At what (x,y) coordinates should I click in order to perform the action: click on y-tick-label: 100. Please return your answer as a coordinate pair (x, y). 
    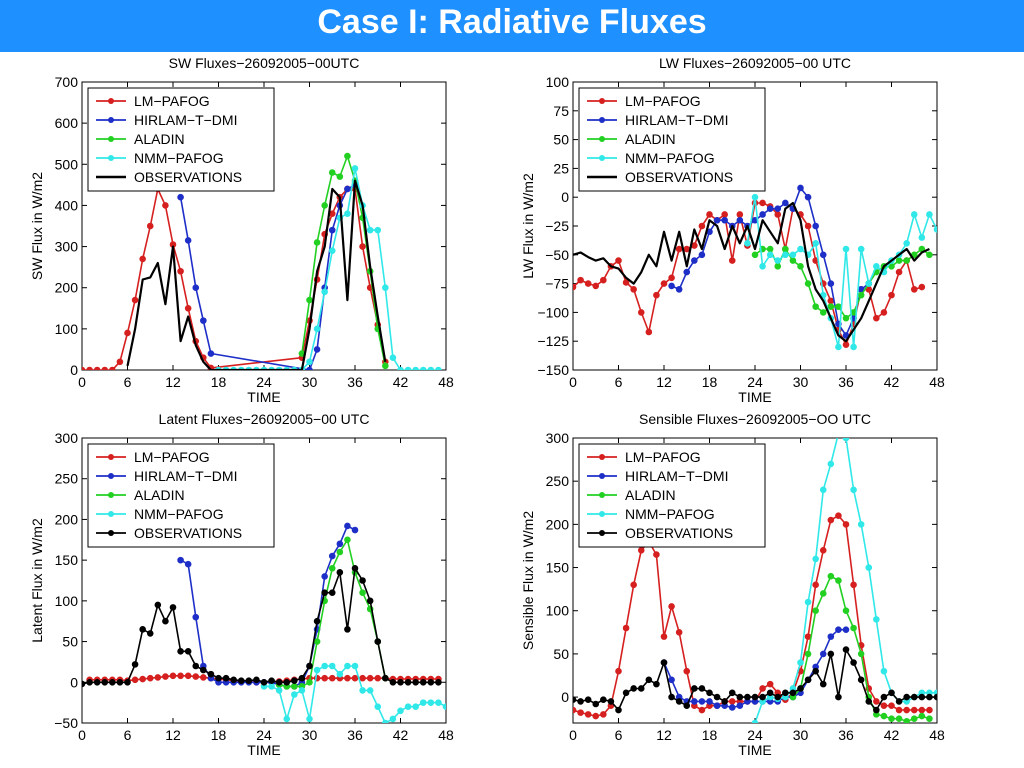
    Looking at the image, I should click on (558, 611).